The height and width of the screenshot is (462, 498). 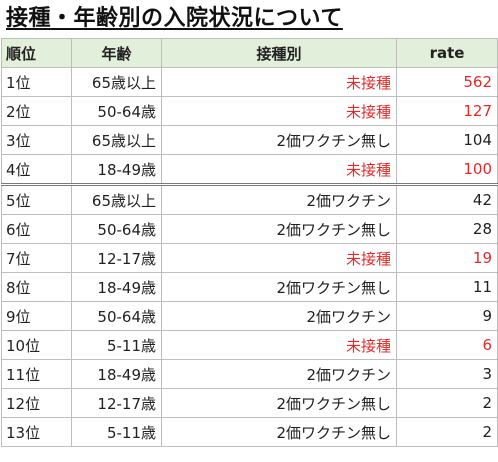 What do you see at coordinates (36, 229) in the screenshot?
I see `rank-cell: 6位` at bounding box center [36, 229].